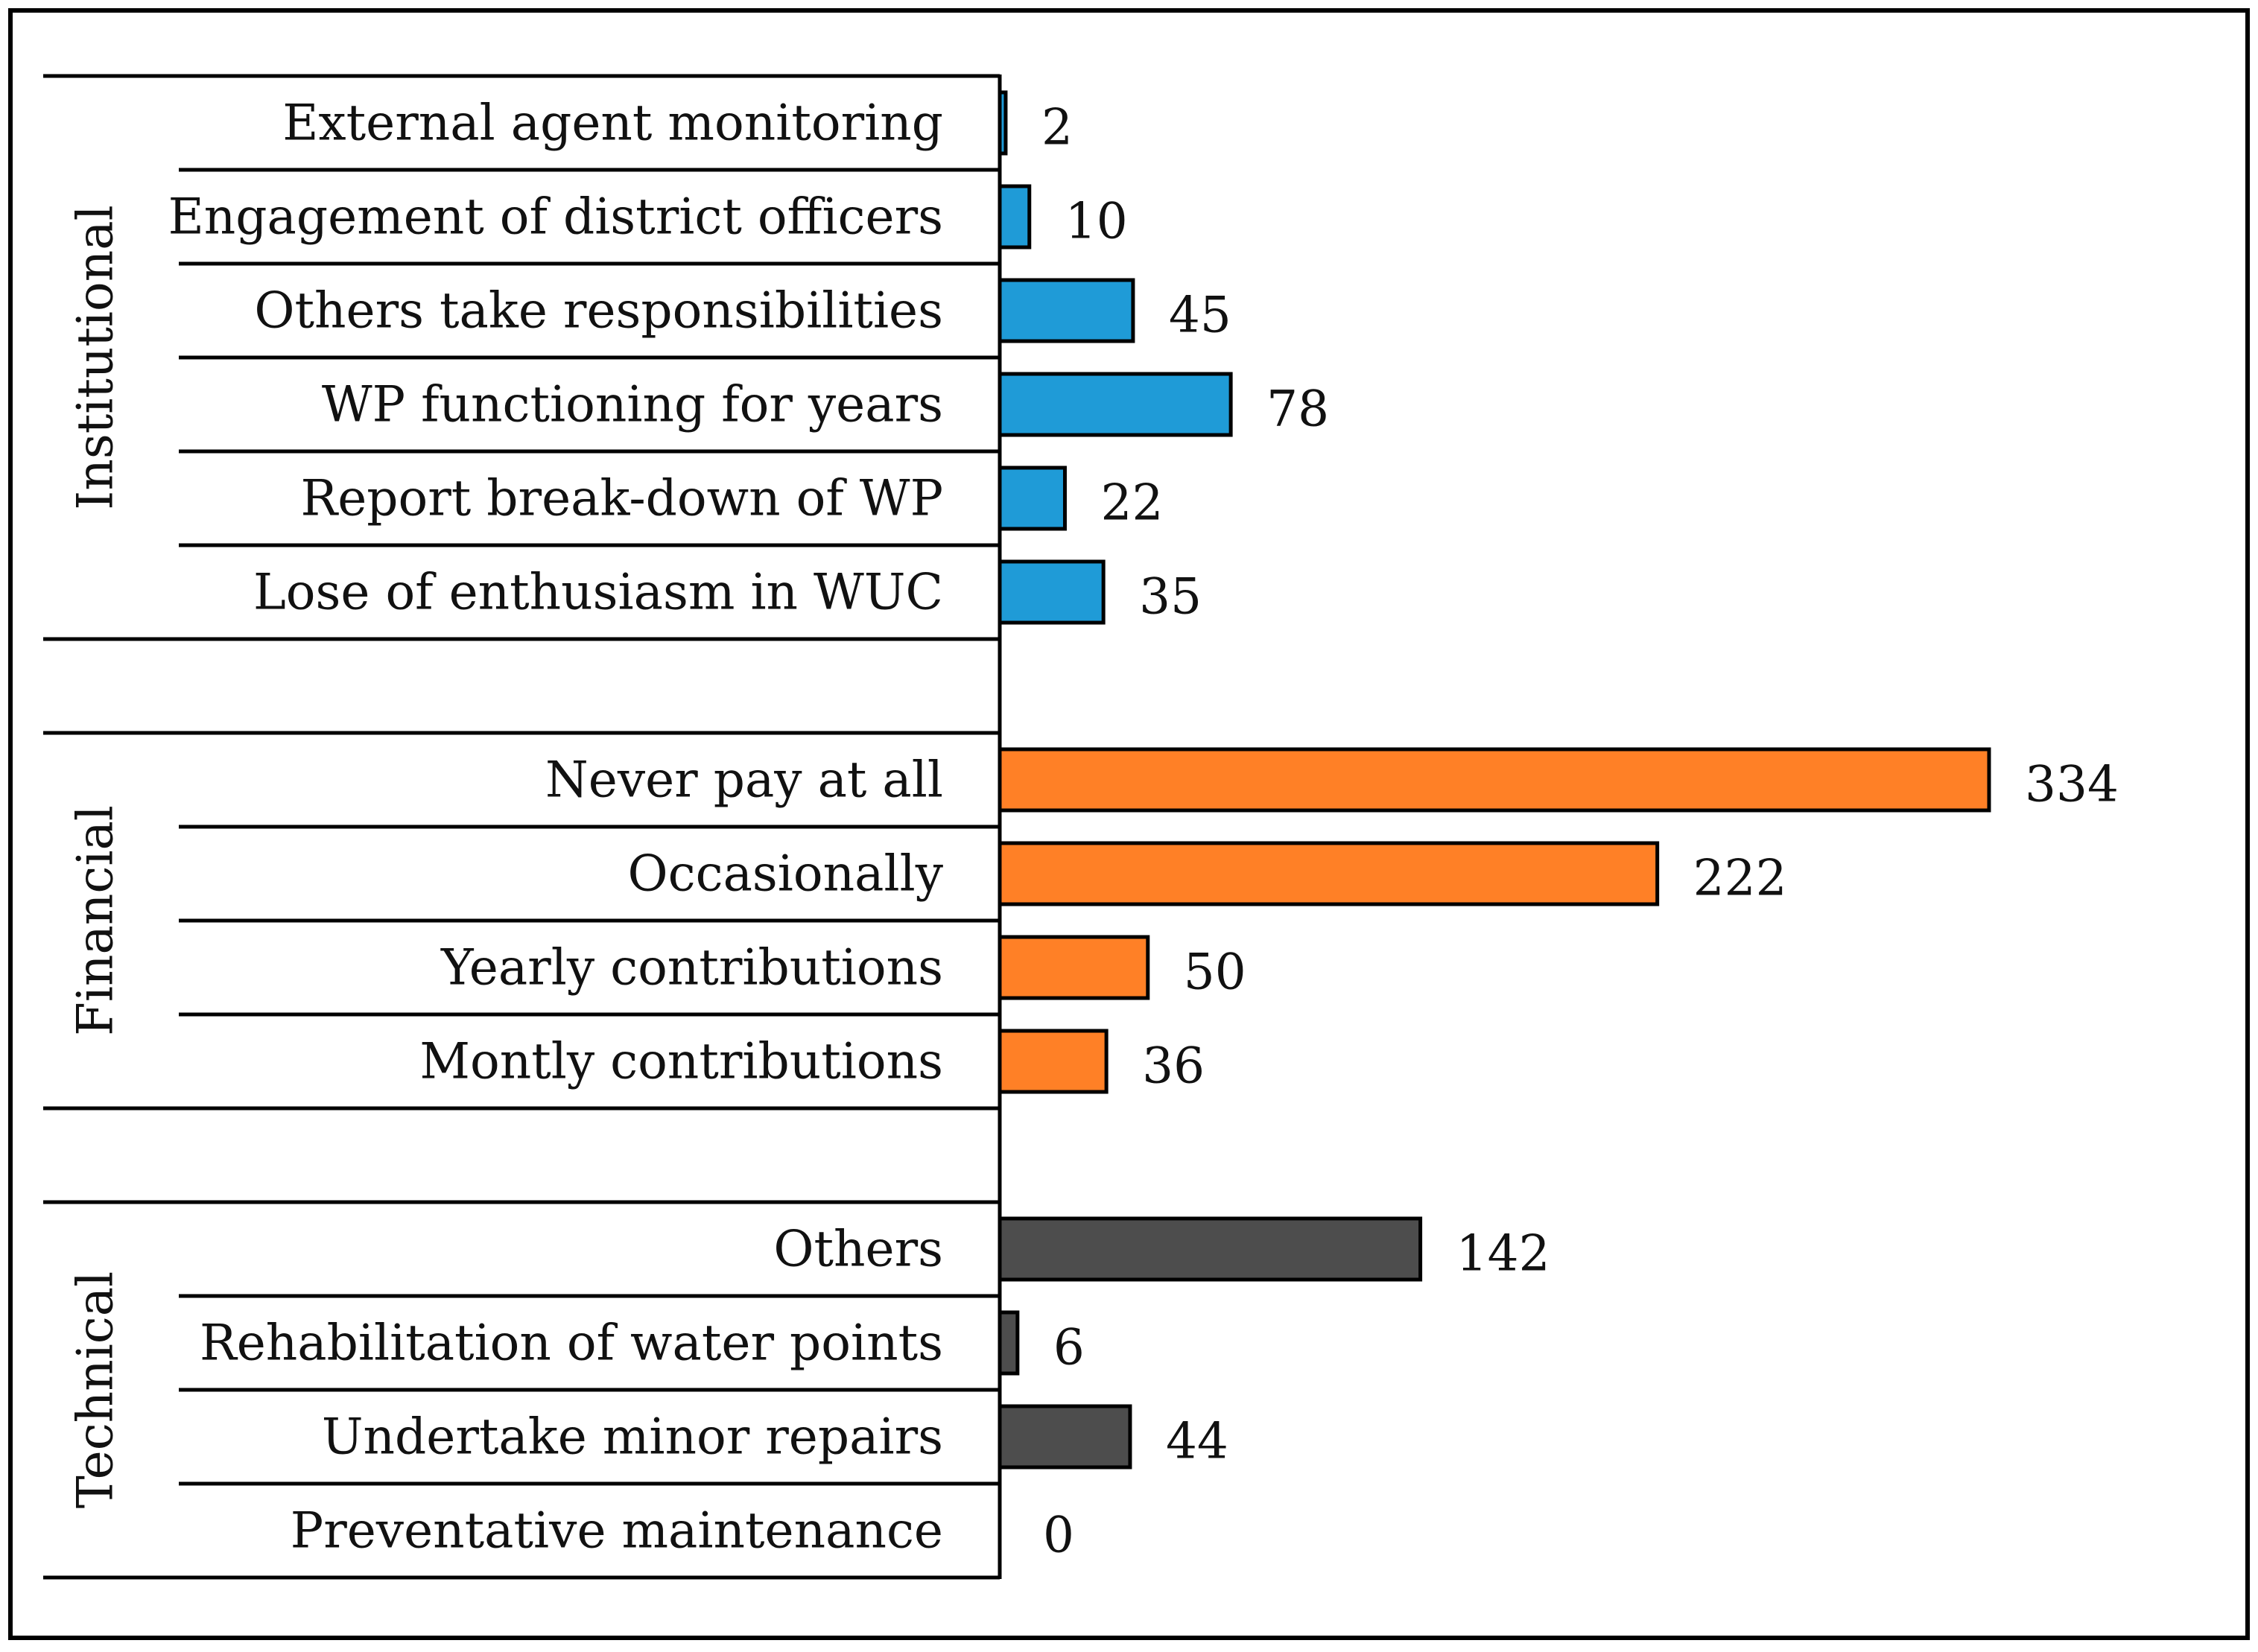 Image resolution: width=2258 pixels, height=1652 pixels. What do you see at coordinates (1003, 123) in the screenshot?
I see `bar-external-agent-monitoring` at bounding box center [1003, 123].